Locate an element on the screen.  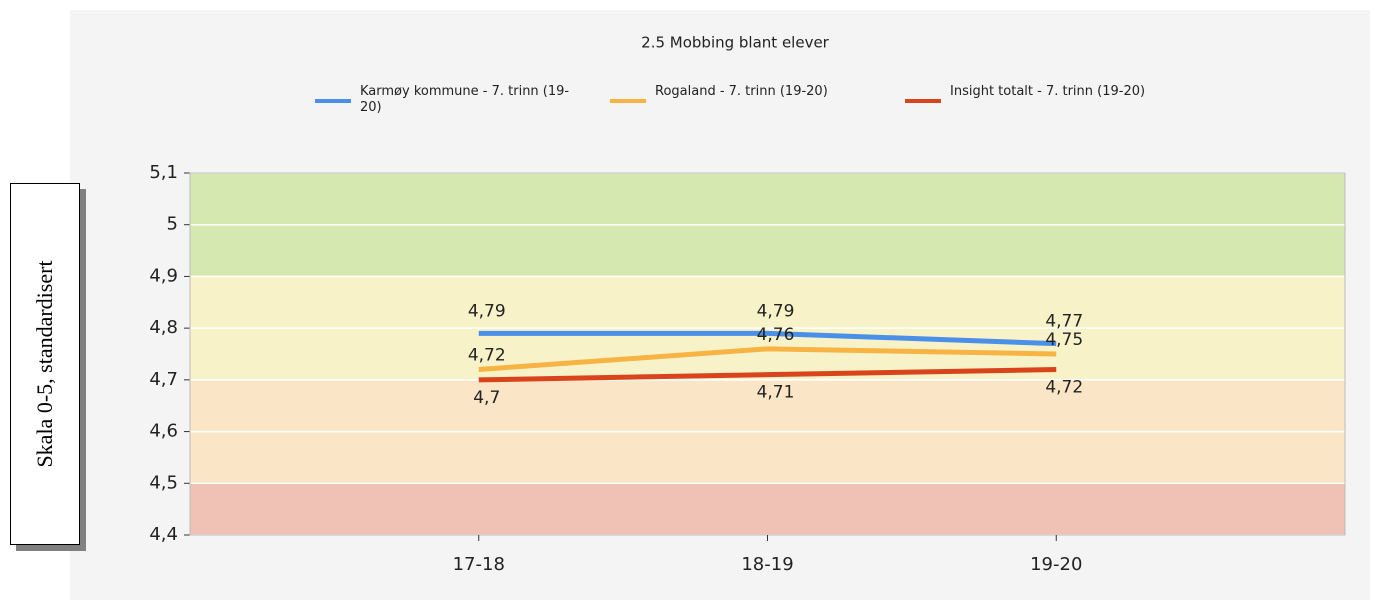
x-tick-label: 19-20 is located at coordinates (1056, 564).